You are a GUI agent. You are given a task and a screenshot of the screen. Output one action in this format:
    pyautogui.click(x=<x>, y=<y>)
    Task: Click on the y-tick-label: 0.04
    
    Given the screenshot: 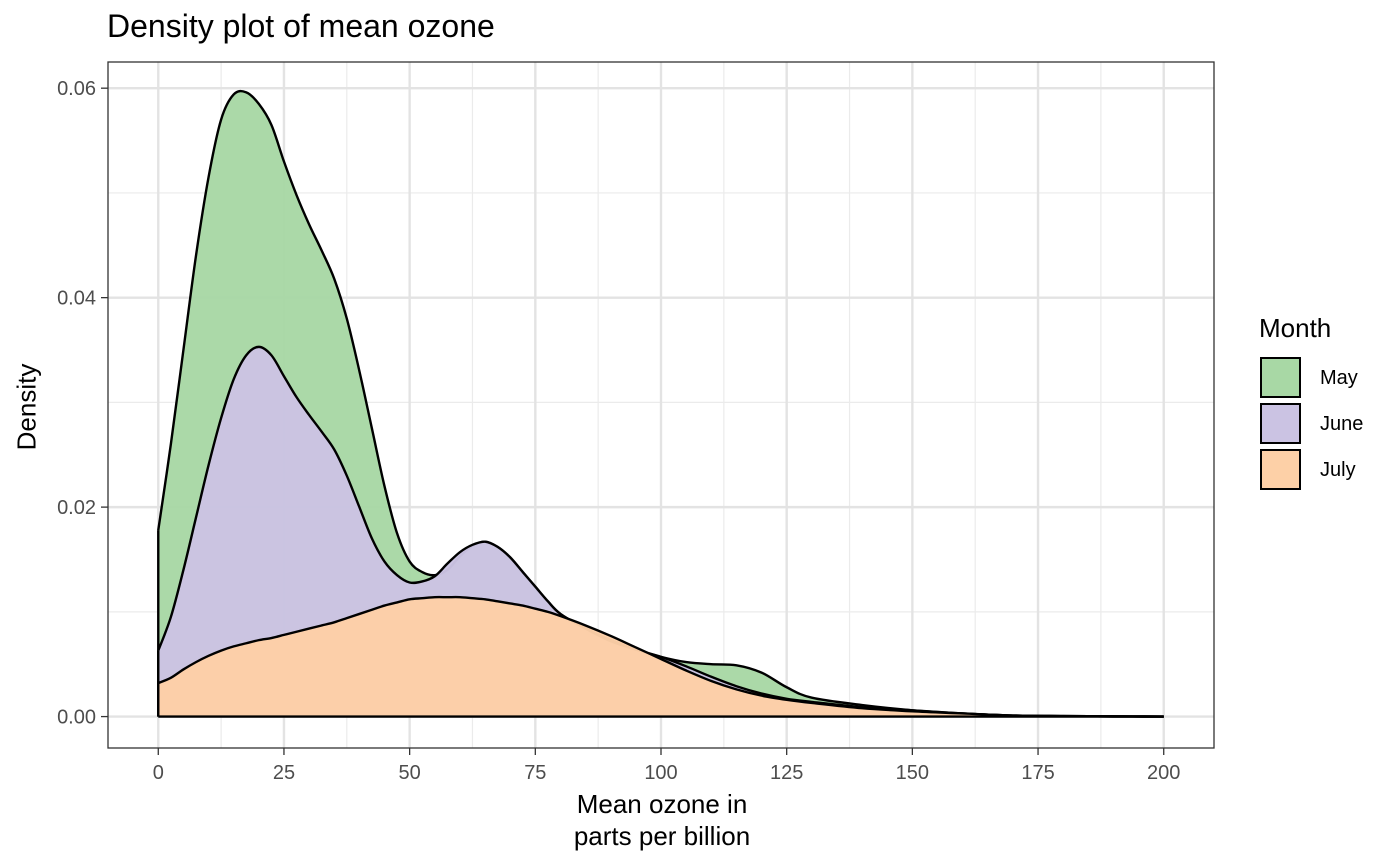 What is the action you would take?
    pyautogui.click(x=76, y=299)
    